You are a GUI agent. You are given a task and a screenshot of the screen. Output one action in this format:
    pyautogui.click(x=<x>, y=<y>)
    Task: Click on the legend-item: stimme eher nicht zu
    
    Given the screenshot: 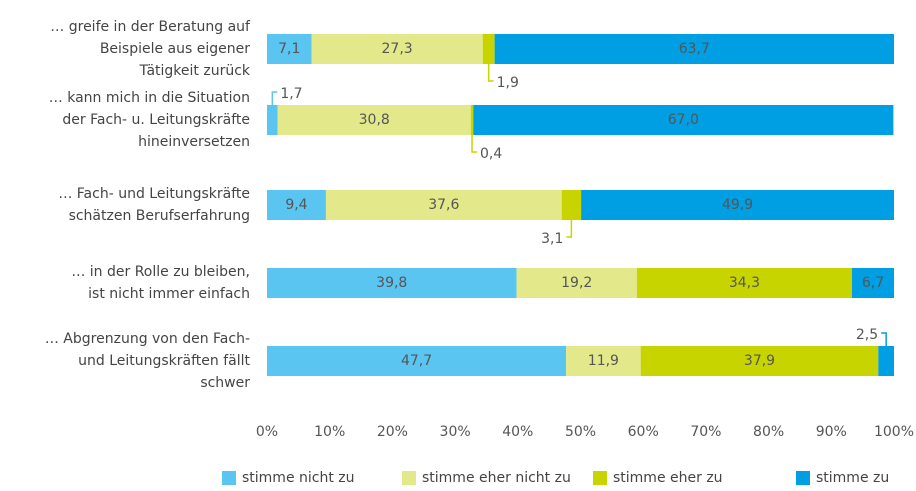 What is the action you would take?
    pyautogui.click(x=486, y=478)
    